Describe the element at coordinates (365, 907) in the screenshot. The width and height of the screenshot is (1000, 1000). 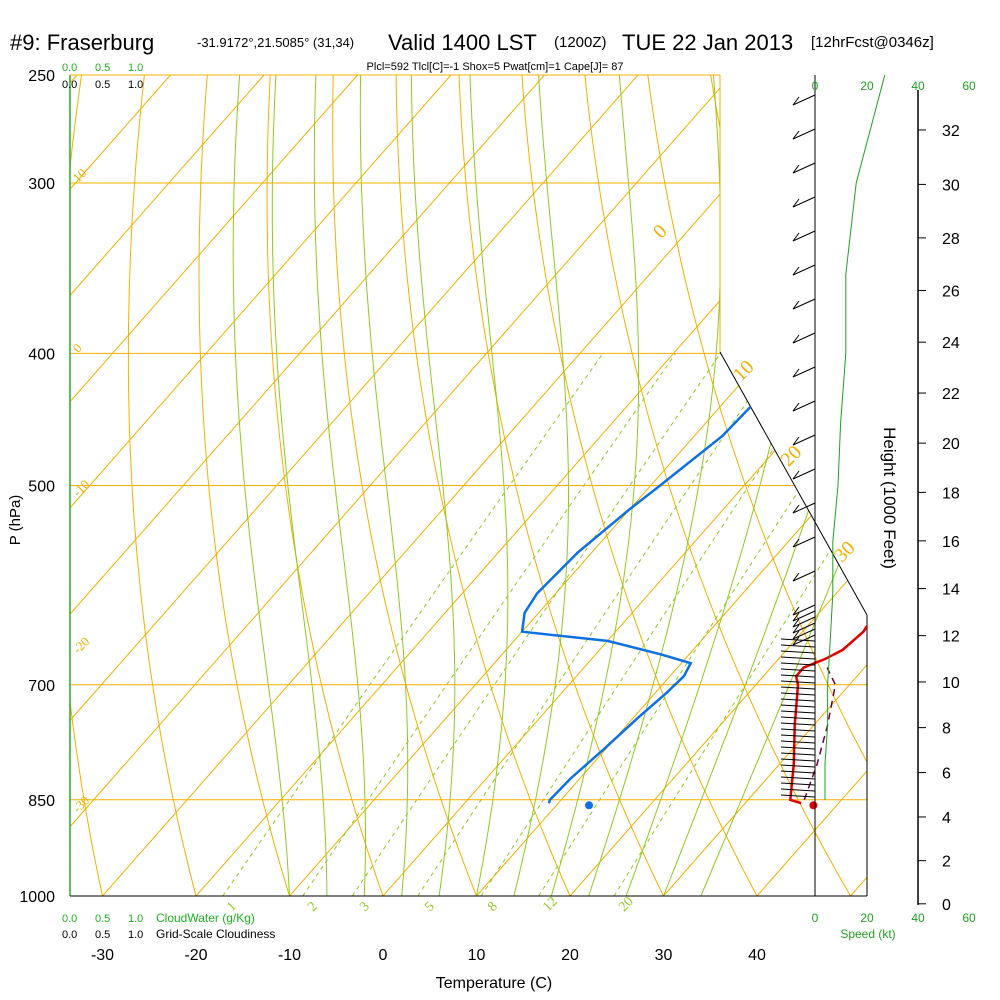
I see `mixing-ratio-label: 3` at that location.